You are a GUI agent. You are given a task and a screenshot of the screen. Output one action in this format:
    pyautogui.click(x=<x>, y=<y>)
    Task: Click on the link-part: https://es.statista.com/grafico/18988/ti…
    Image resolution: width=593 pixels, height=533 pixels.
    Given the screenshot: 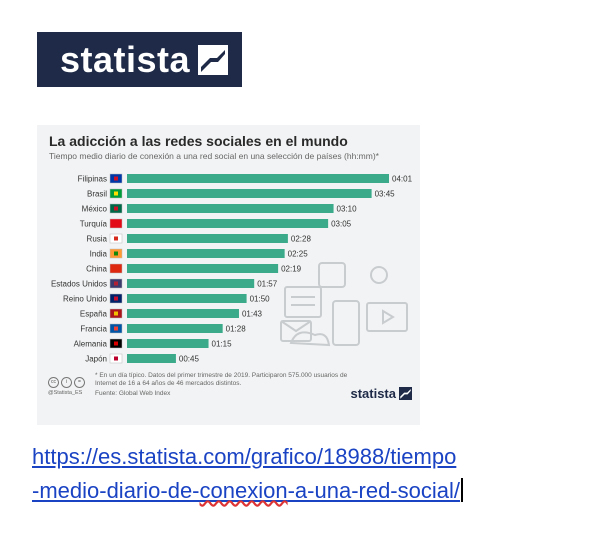 What is the action you would take?
    pyautogui.click(x=244, y=456)
    